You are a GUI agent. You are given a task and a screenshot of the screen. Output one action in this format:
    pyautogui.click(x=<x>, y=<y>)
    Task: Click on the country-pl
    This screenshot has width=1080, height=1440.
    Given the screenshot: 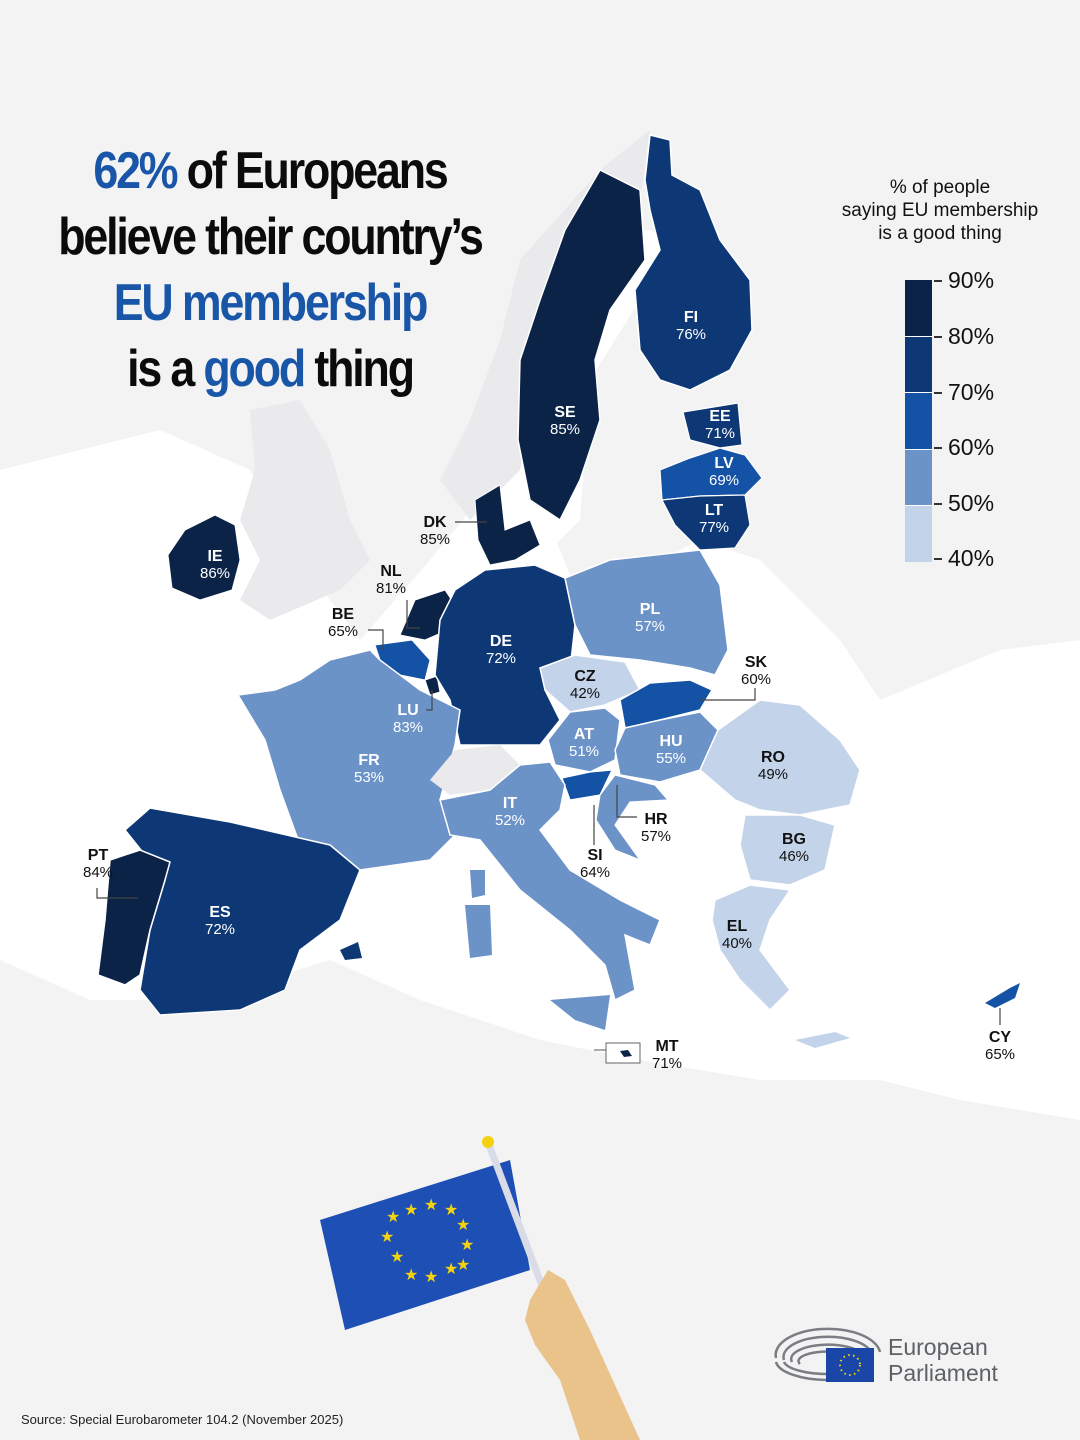 What is the action you would take?
    pyautogui.click(x=646, y=612)
    